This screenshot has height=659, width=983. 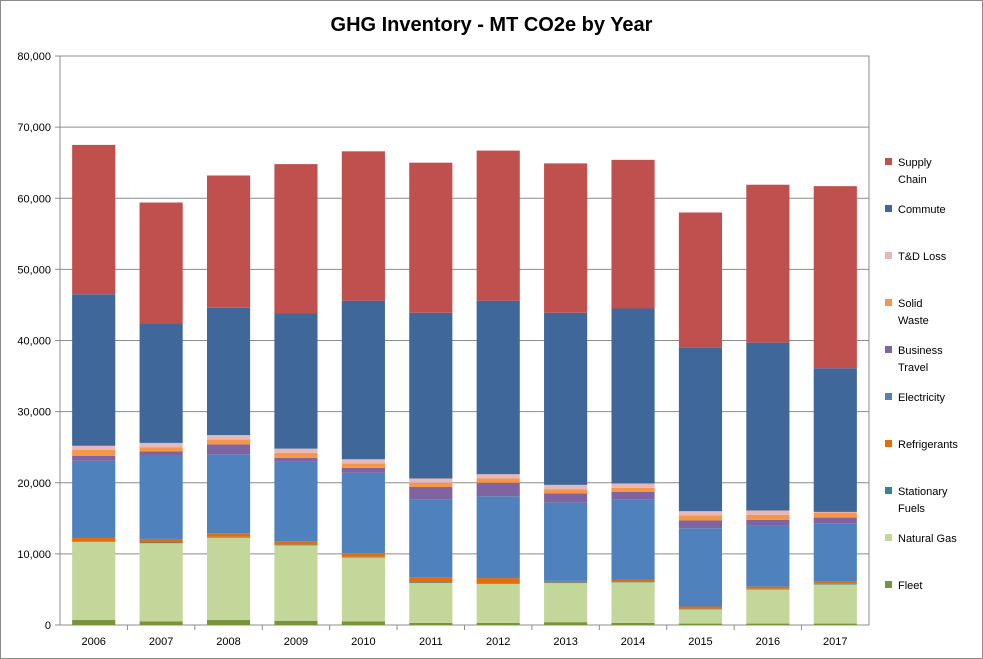 What do you see at coordinates (912, 180) in the screenshot?
I see `legend-label: Chain` at bounding box center [912, 180].